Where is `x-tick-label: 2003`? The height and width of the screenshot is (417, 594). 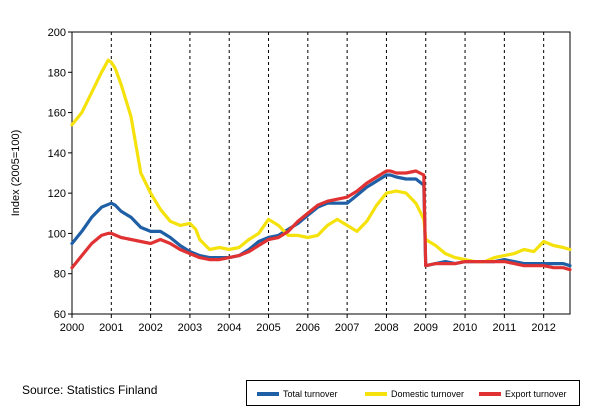
x-tick-label: 2003 is located at coordinates (190, 328).